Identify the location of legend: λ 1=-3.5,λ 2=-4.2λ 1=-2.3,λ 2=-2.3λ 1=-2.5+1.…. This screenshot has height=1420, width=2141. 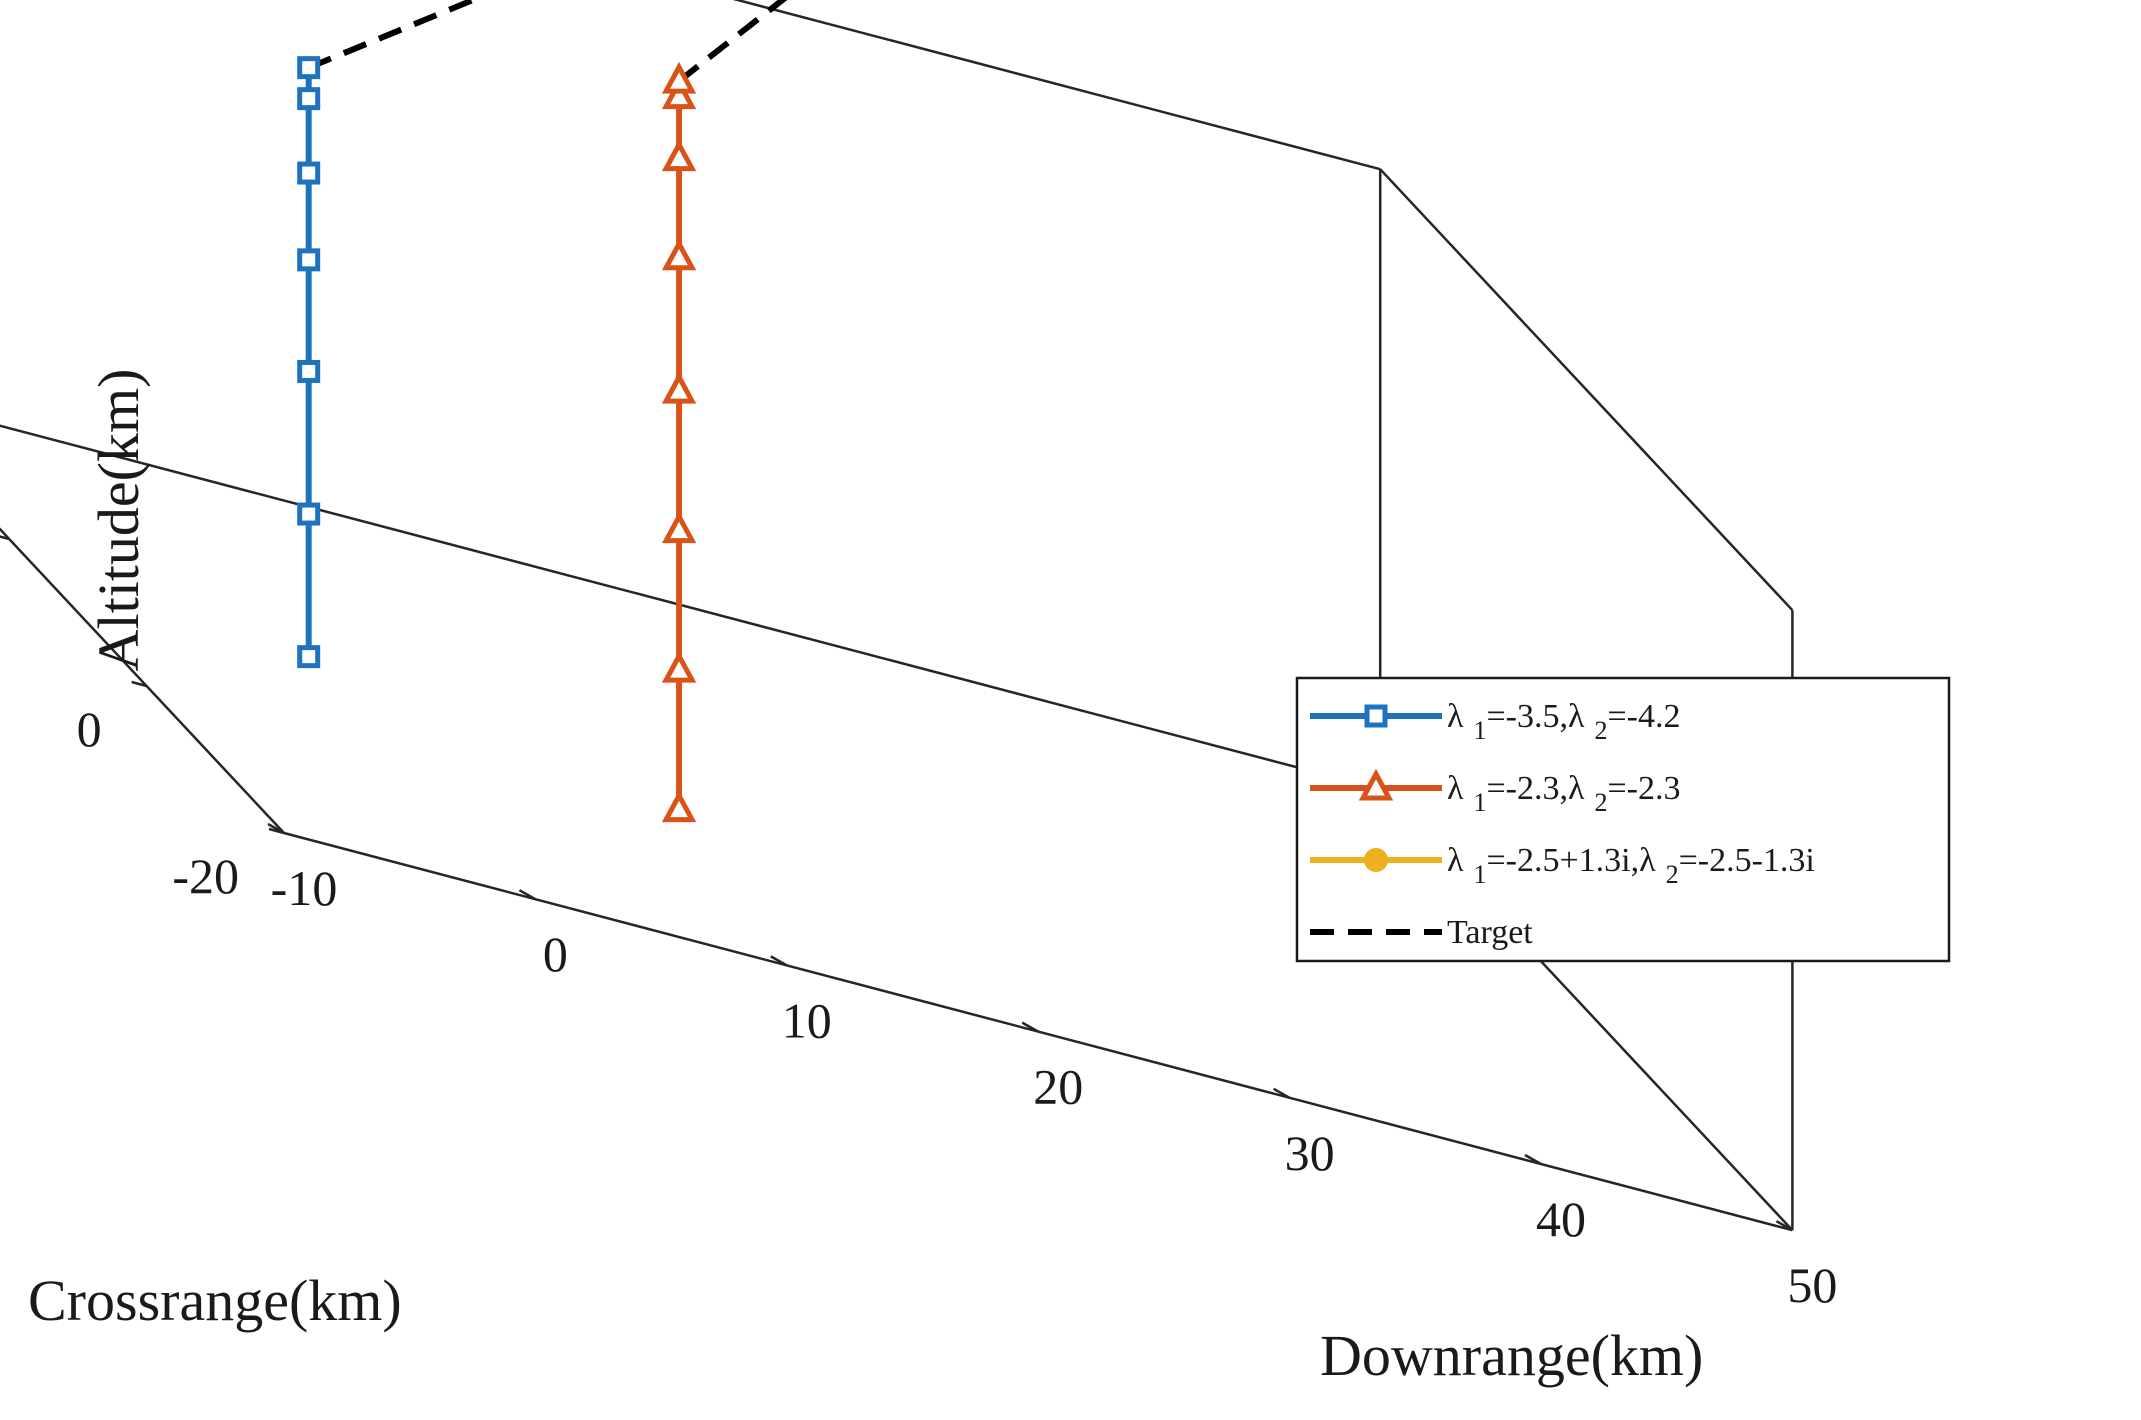
(1623, 819).